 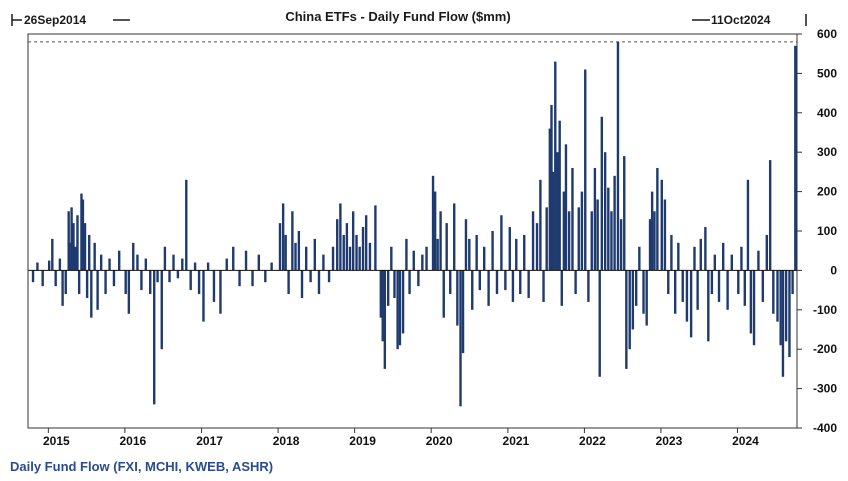 I want to click on legend-series-label: Daily Fund Flow (FXI, MCHI, KWEB, ASHR), so click(x=141, y=466).